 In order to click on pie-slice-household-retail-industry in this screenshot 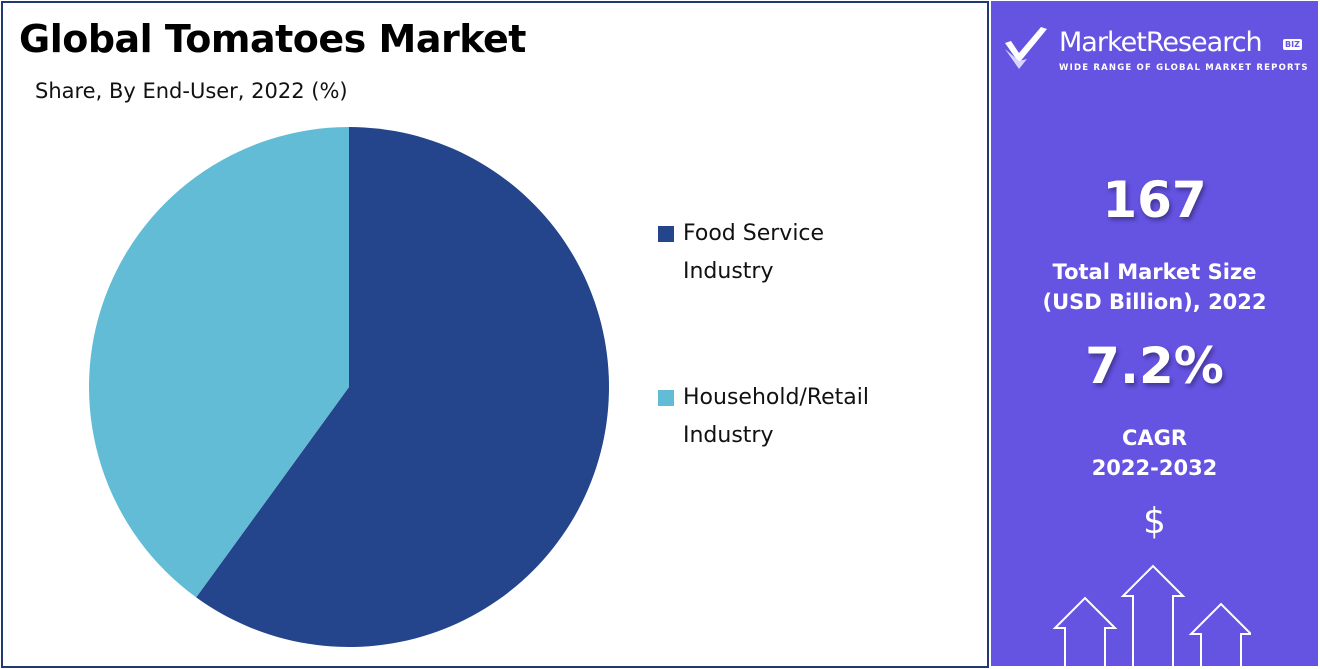, I will do `click(218, 362)`.